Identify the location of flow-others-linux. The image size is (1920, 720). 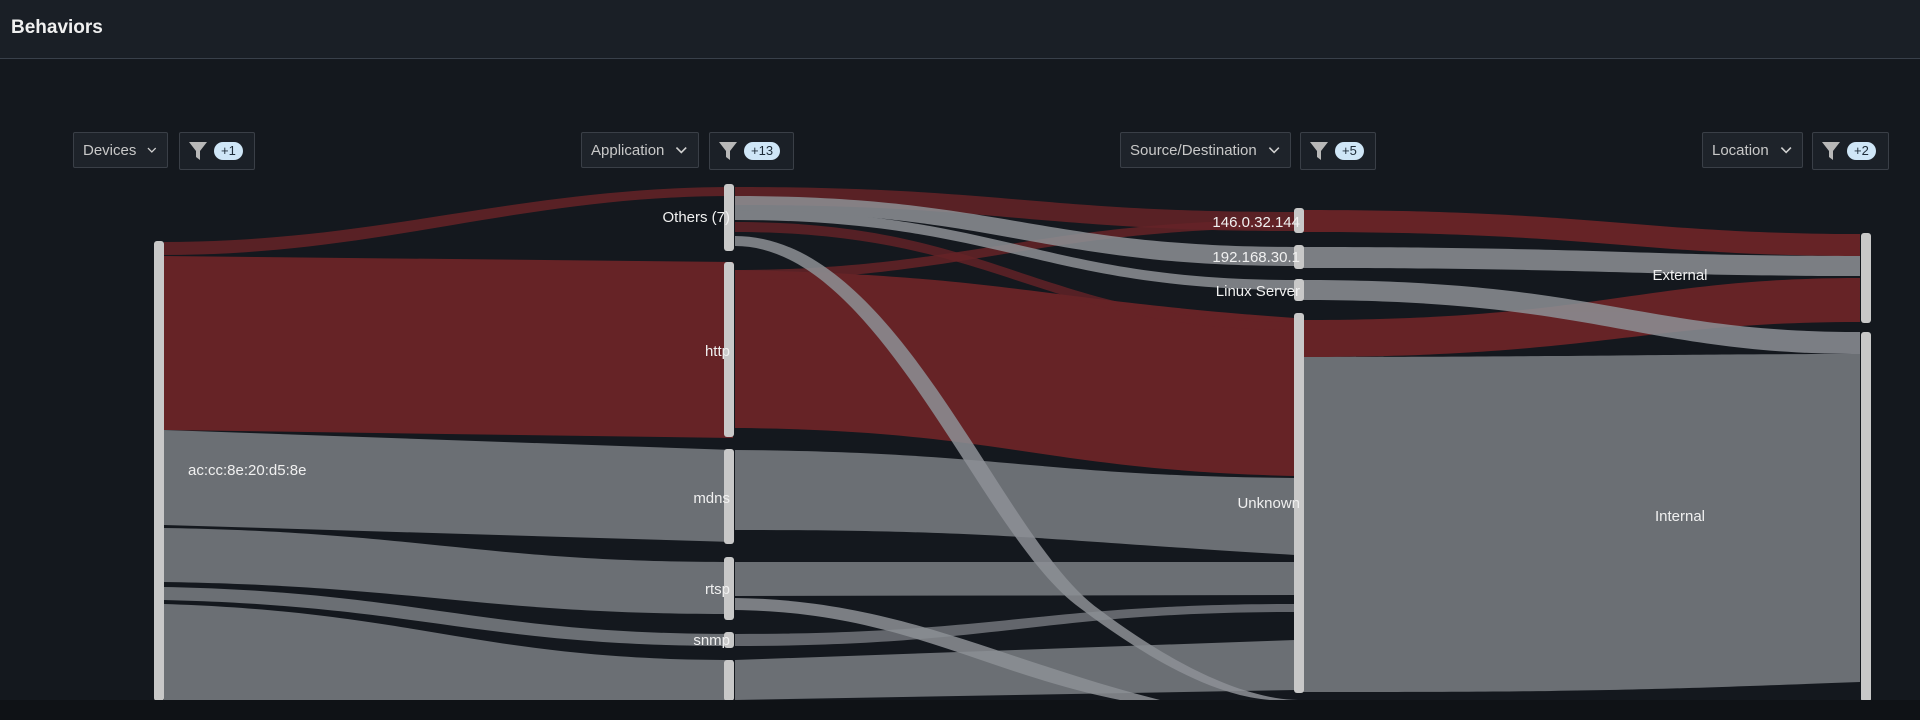
(1015, 250).